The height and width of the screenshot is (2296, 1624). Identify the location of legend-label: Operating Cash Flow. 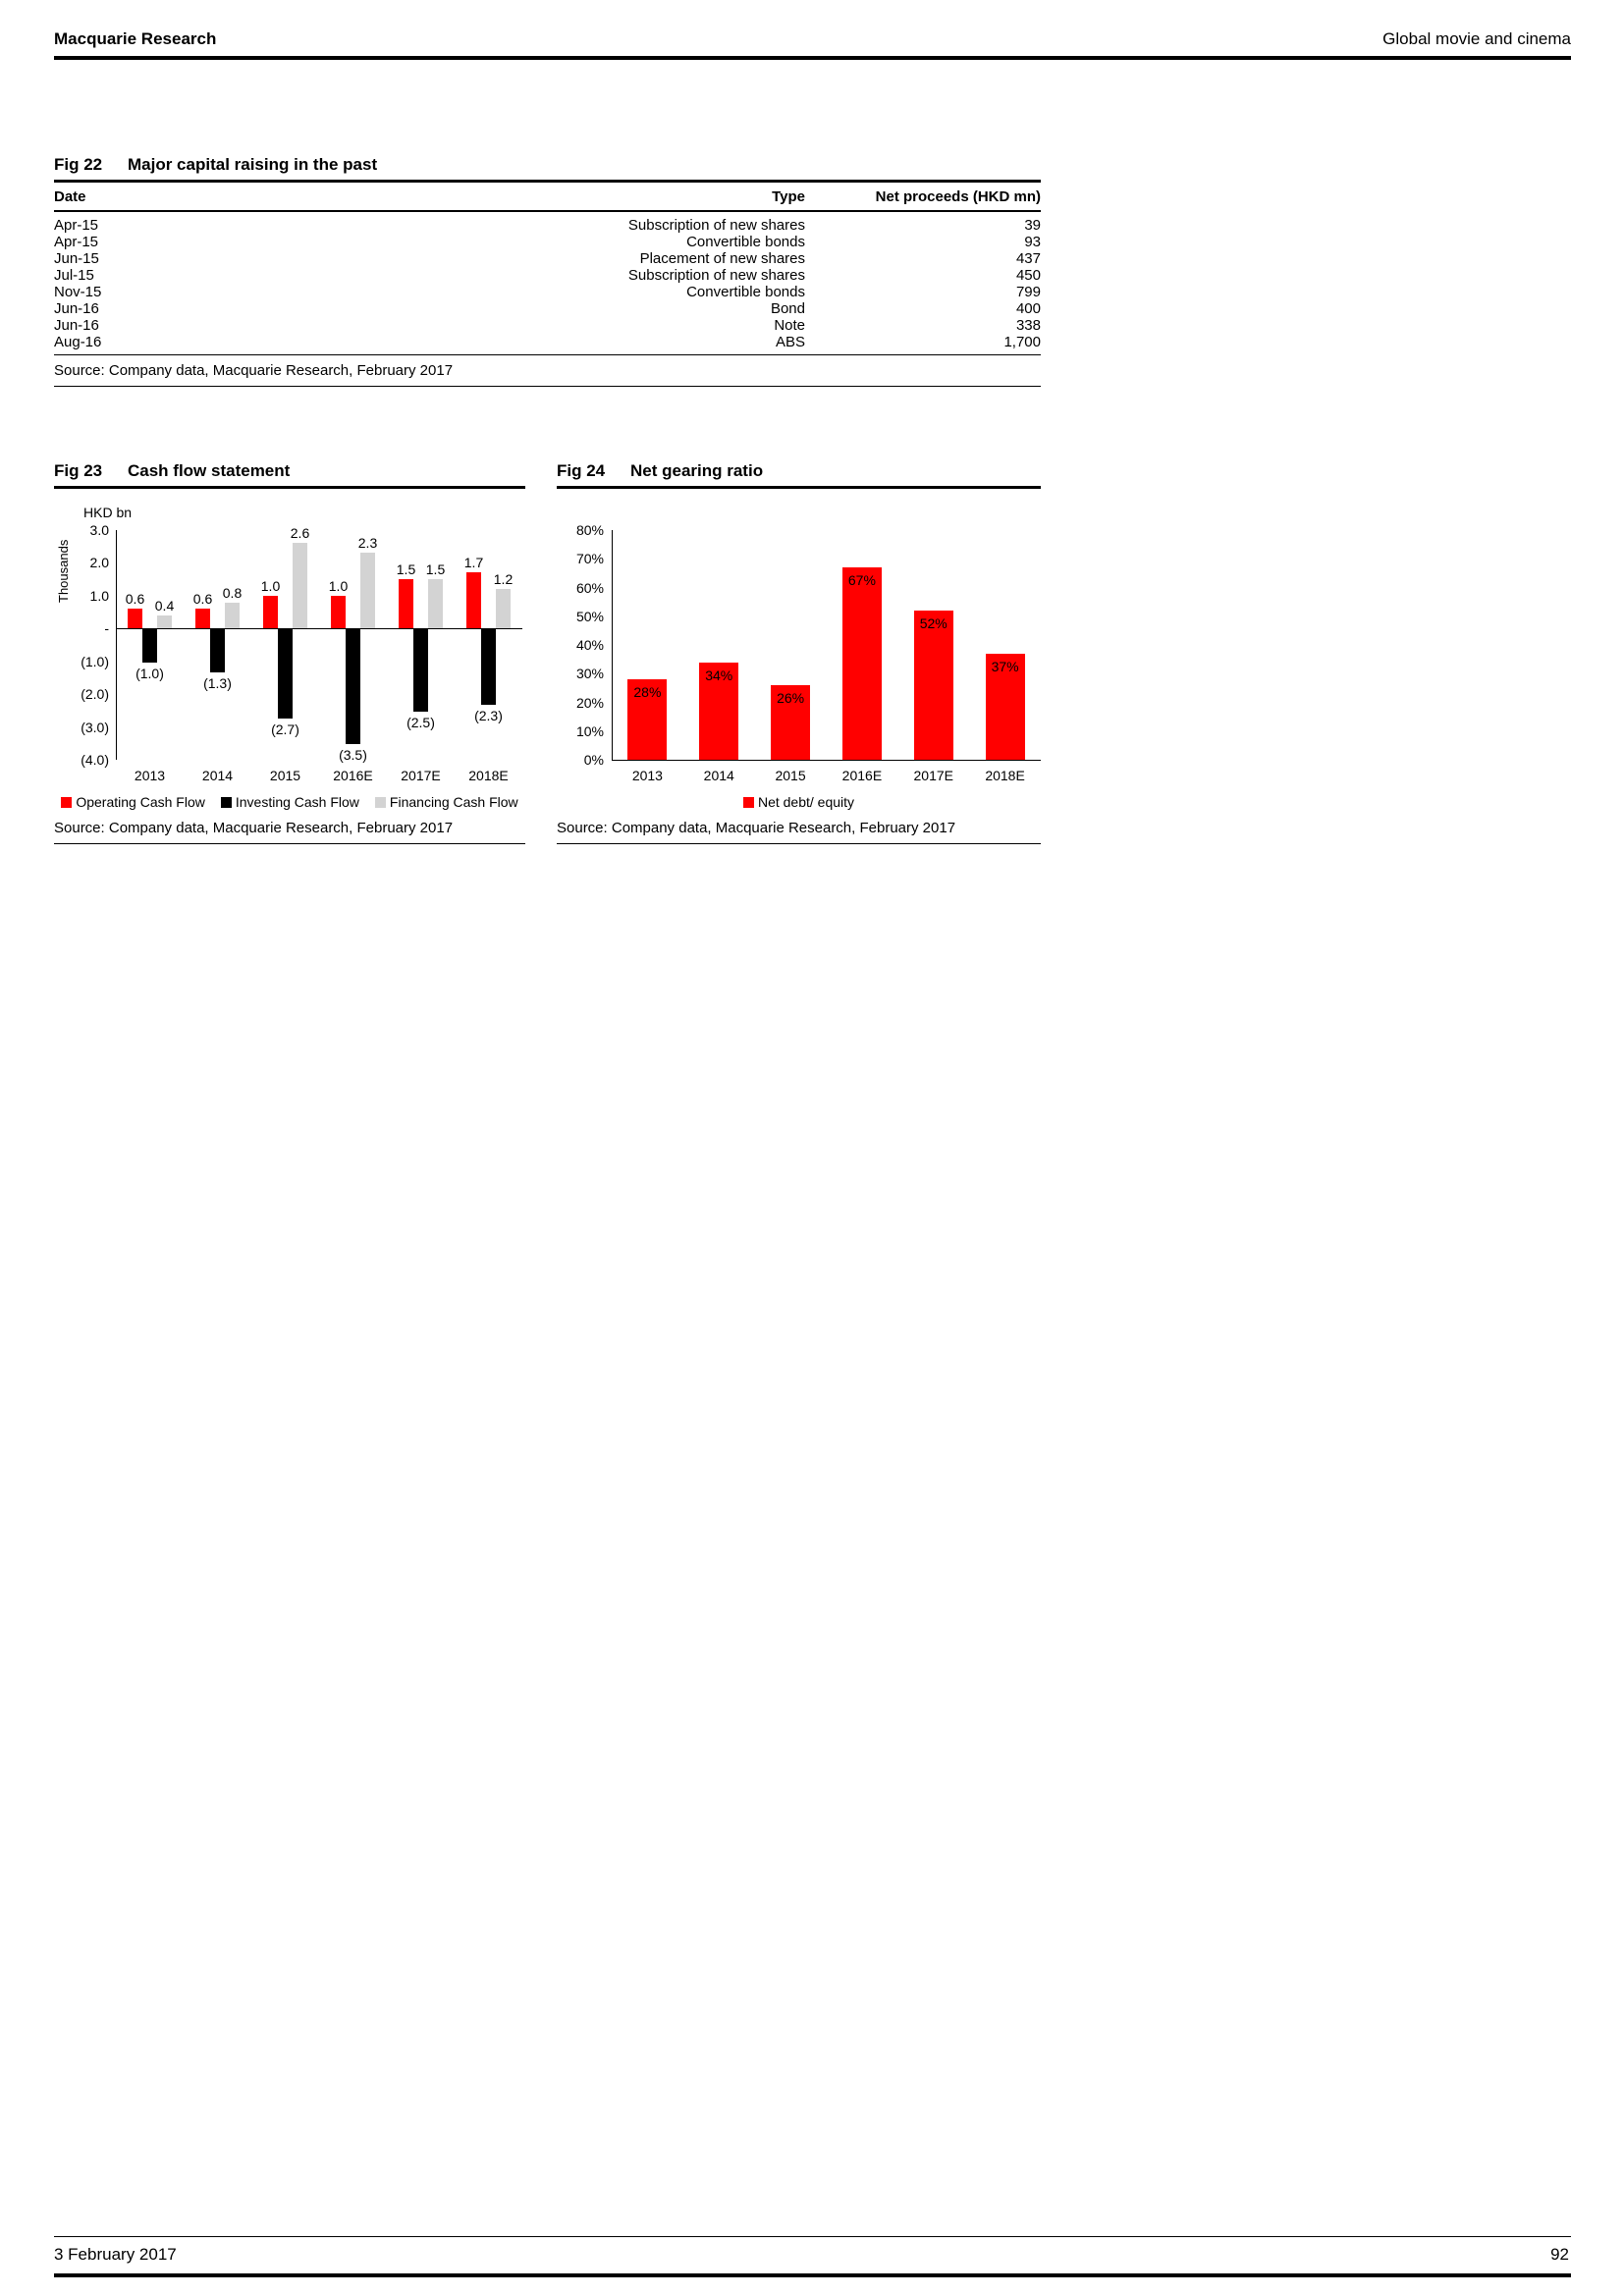
(140, 802).